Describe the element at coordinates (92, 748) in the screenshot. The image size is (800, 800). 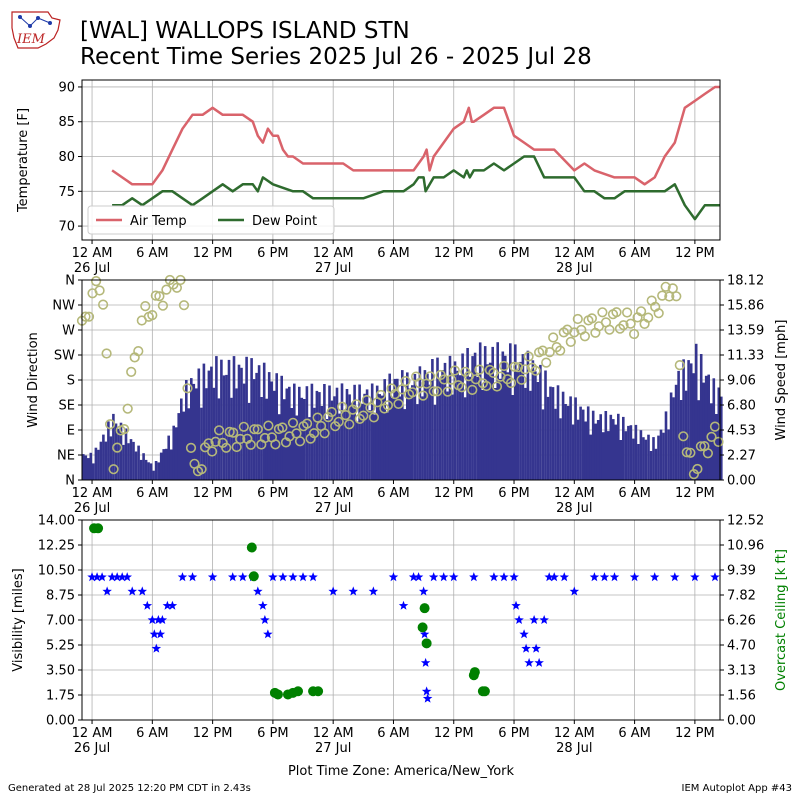
I see `vis-date-label: 26 Jul` at that location.